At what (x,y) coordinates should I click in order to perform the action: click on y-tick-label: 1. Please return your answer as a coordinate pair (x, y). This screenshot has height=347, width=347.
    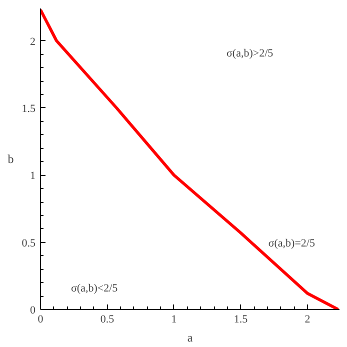
    Looking at the image, I should click on (33, 176).